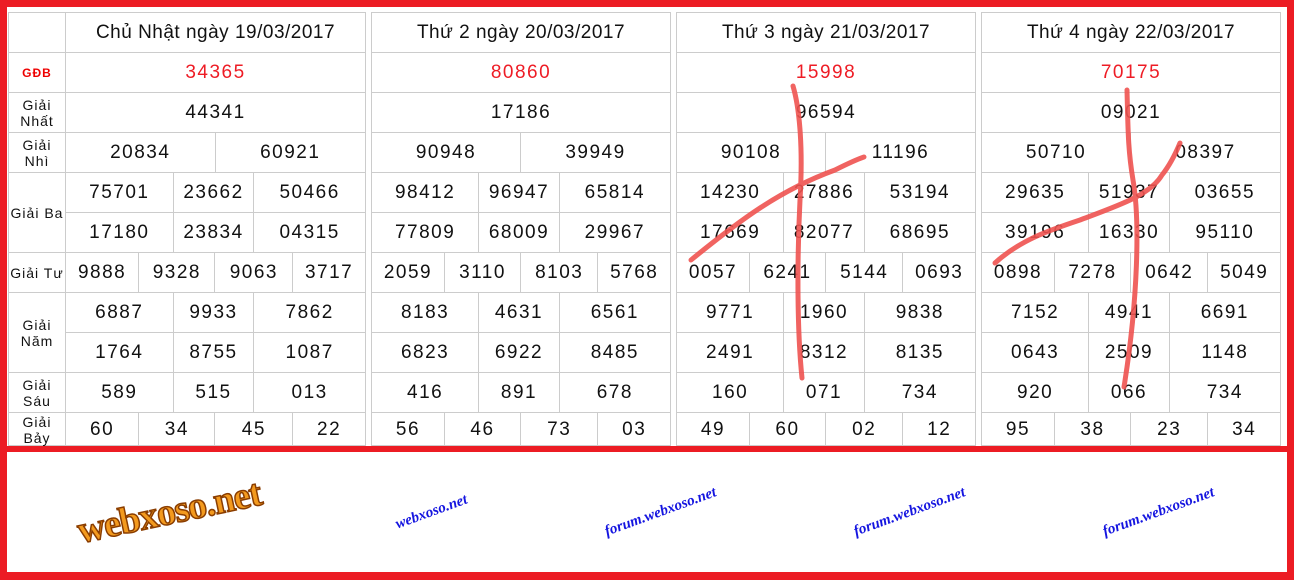 Image resolution: width=1294 pixels, height=580 pixels. Describe the element at coordinates (615, 232) in the screenshot. I see `prize-ba-number: 29967` at that location.